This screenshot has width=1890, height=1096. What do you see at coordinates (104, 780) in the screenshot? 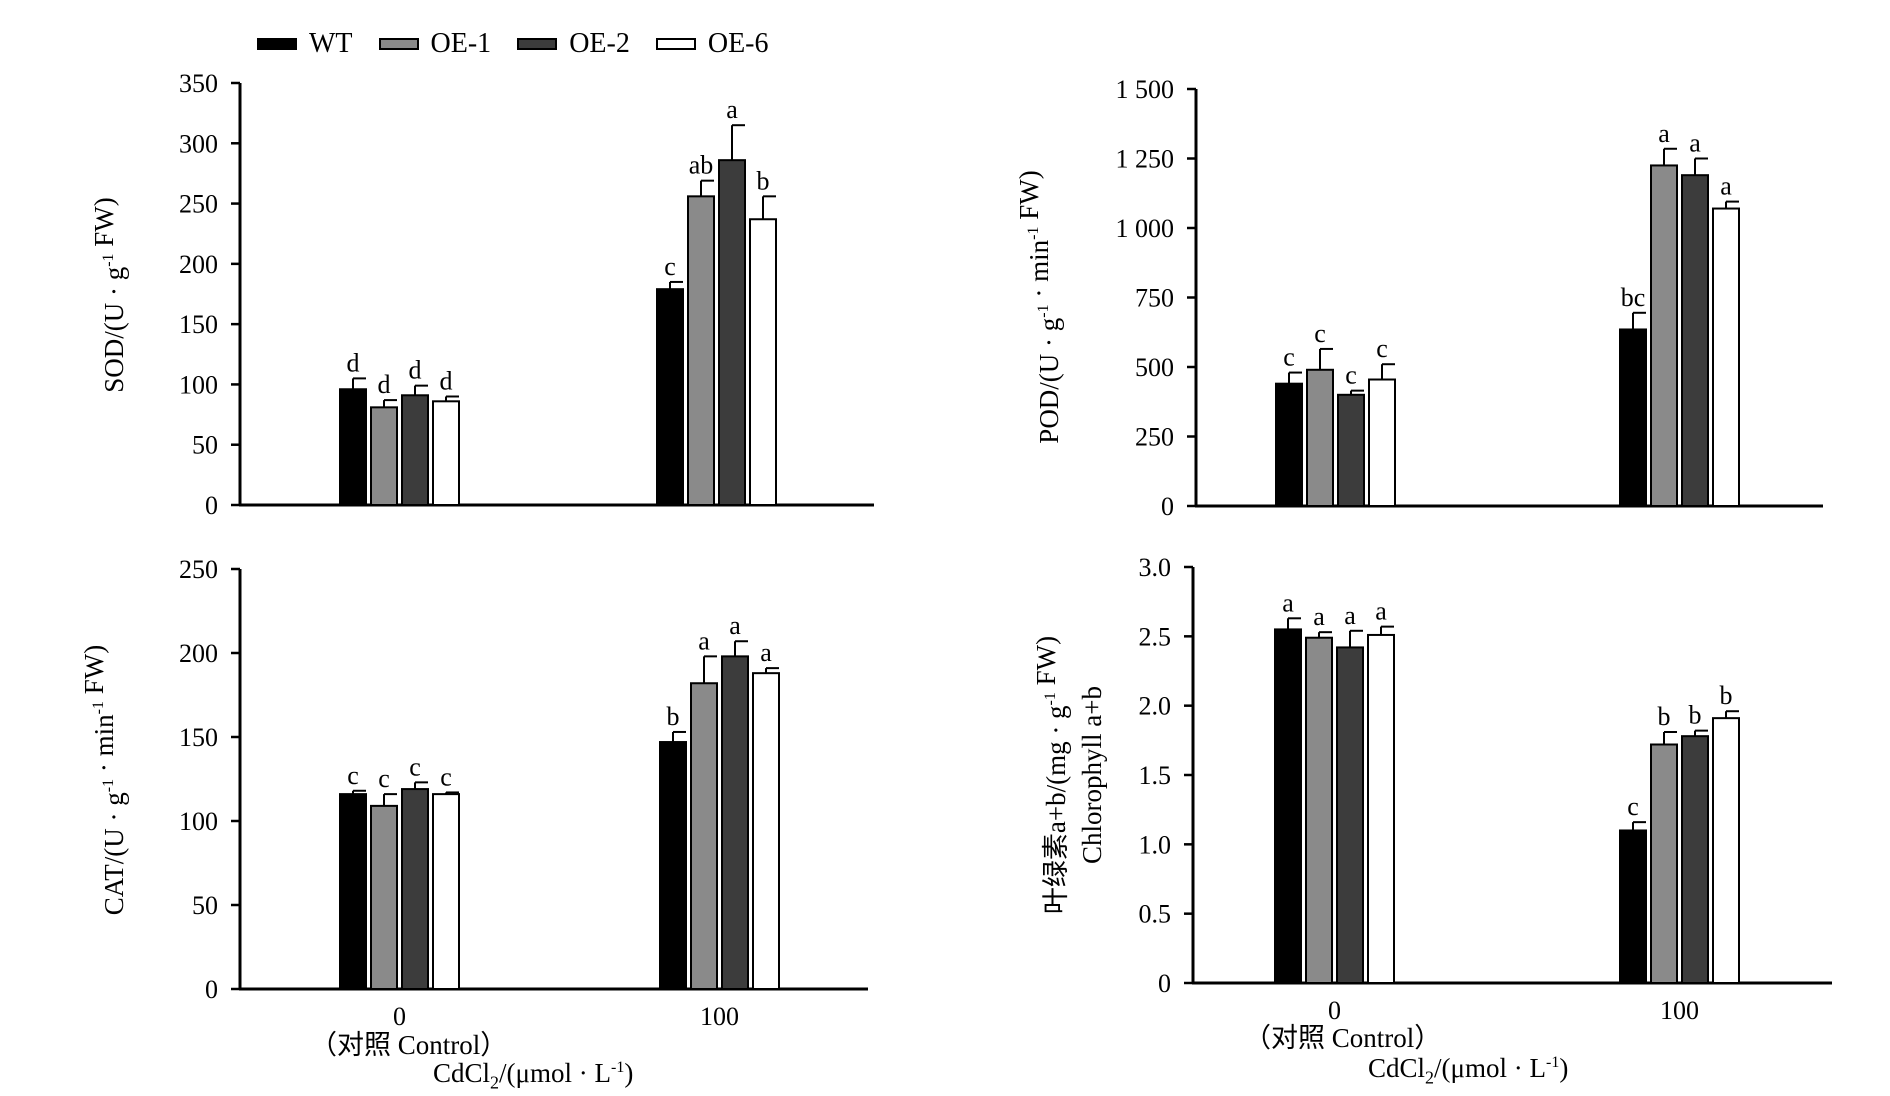
I see `y-axis-label: CAT/(U · g-1 · min-1 FW)` at bounding box center [104, 780].